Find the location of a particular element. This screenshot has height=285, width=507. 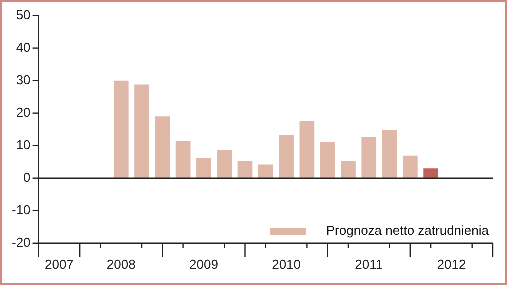

y-tick-label: 20 is located at coordinates (23, 112).